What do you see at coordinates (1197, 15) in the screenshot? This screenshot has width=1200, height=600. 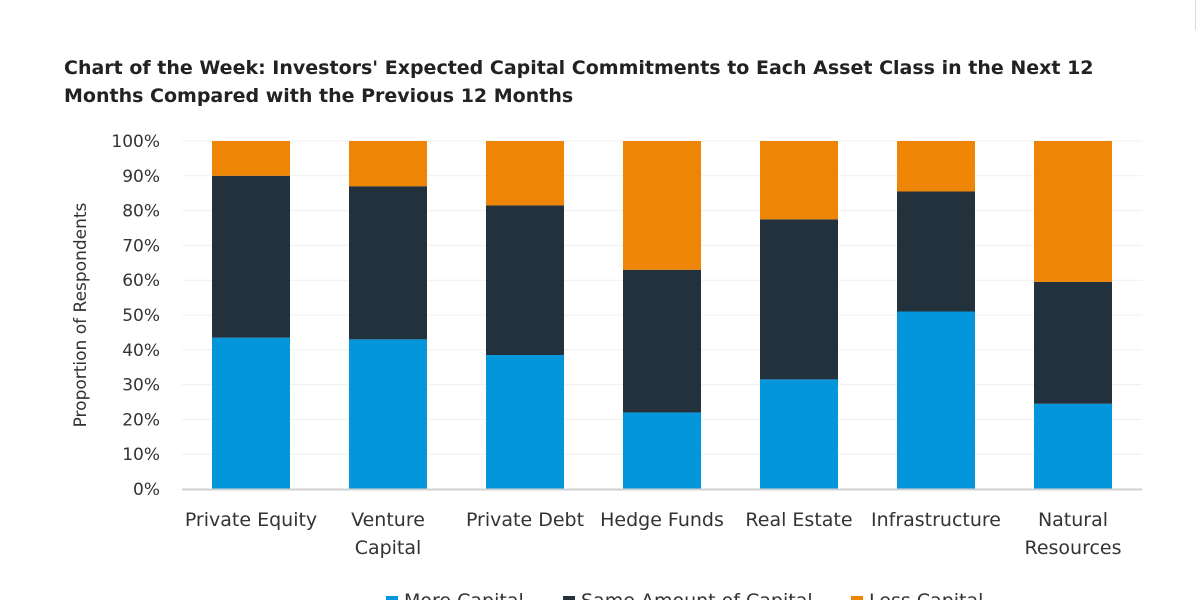 I see `window-edge` at bounding box center [1197, 15].